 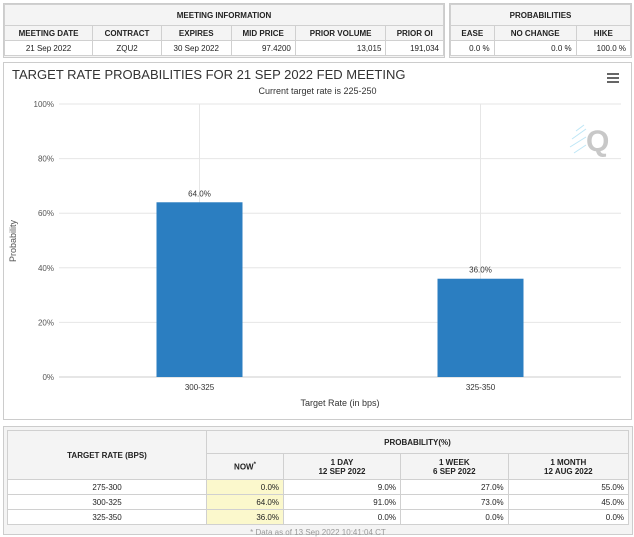 What do you see at coordinates (107, 455) in the screenshot?
I see `target-rate-header: TARGET RATE (BPS)` at bounding box center [107, 455].